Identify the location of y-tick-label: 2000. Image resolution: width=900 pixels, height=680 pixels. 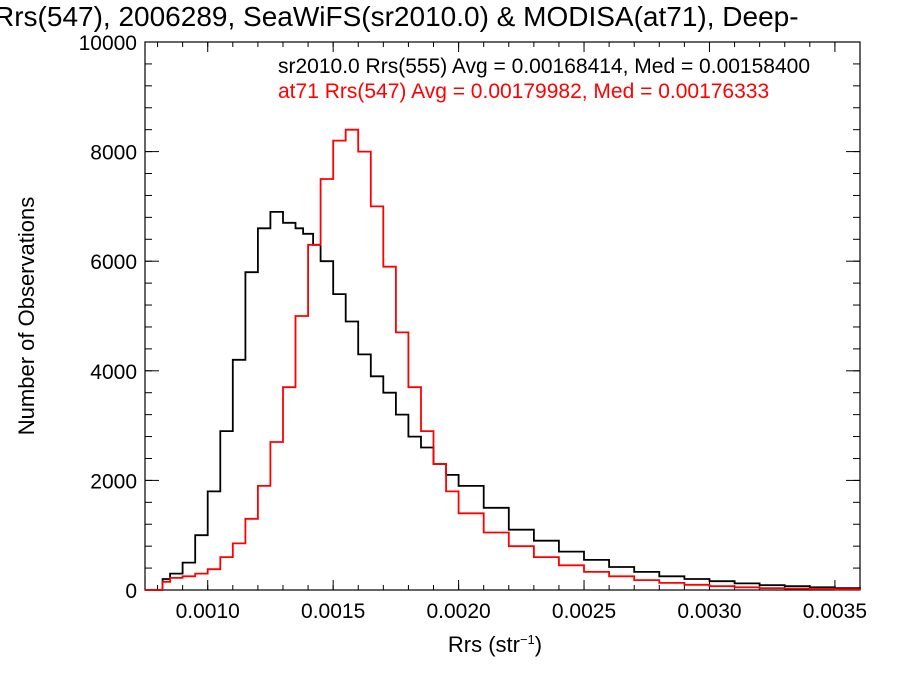
(113, 481).